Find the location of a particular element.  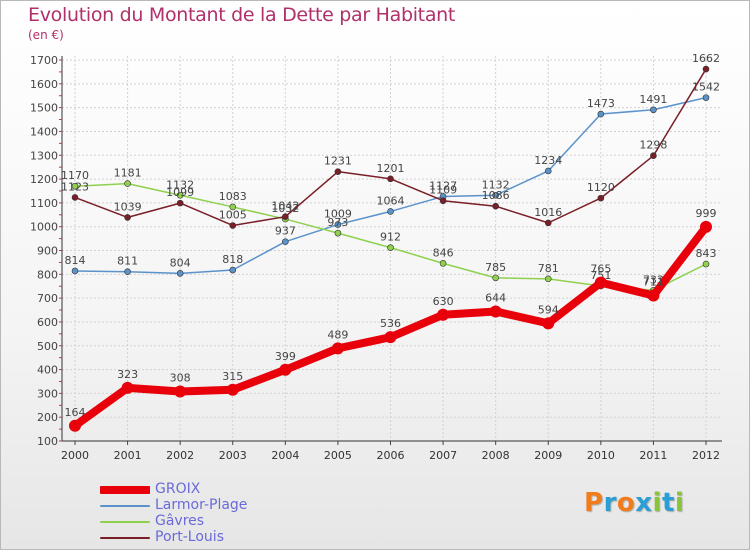

y-tick-label: 900 is located at coordinates (47, 251).